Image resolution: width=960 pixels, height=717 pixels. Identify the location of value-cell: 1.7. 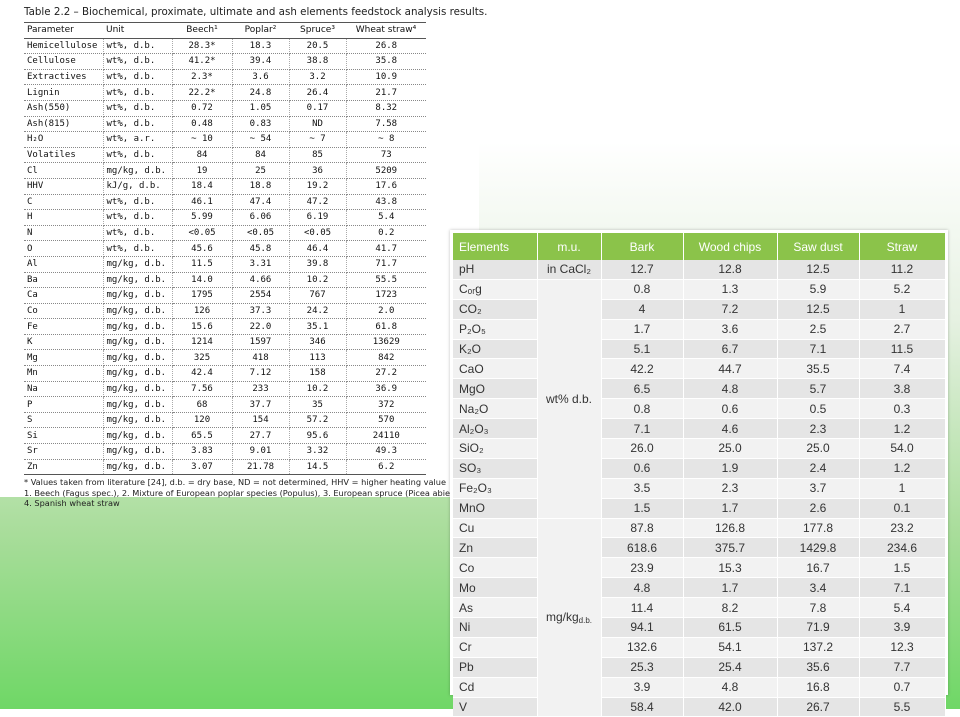
(642, 329).